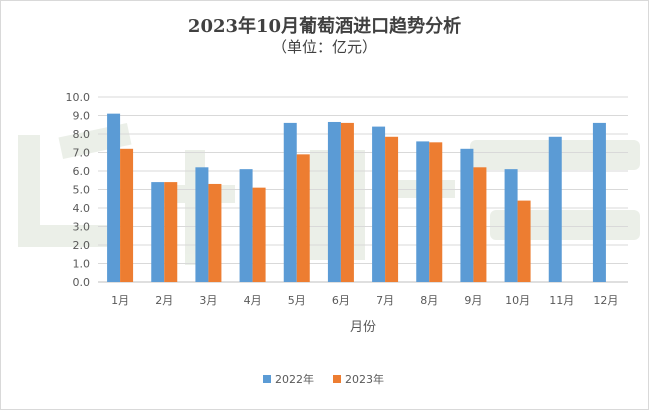 The width and height of the screenshot is (649, 410). What do you see at coordinates (78, 97) in the screenshot?
I see `y-tick-label: 10.0` at bounding box center [78, 97].